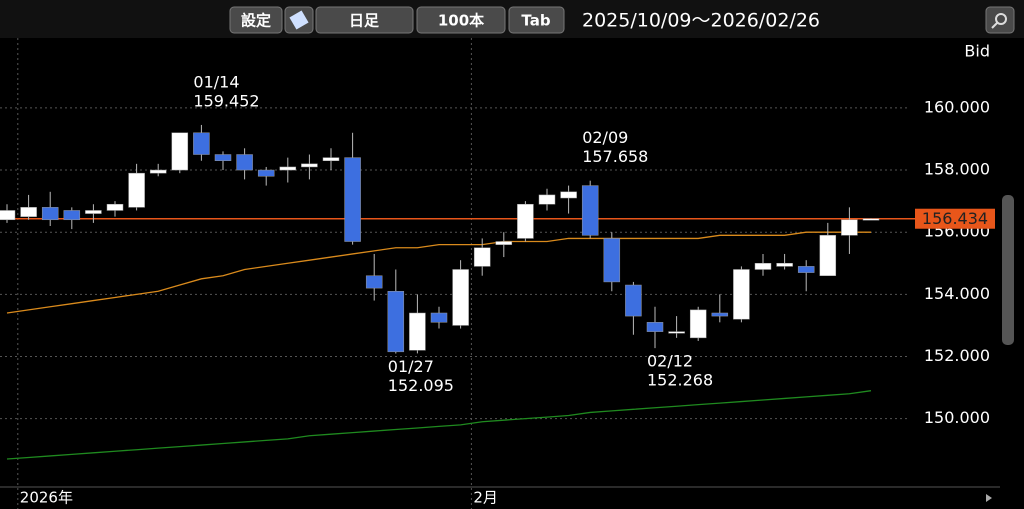 The height and width of the screenshot is (509, 1024). I want to click on tab-button, so click(536, 20).